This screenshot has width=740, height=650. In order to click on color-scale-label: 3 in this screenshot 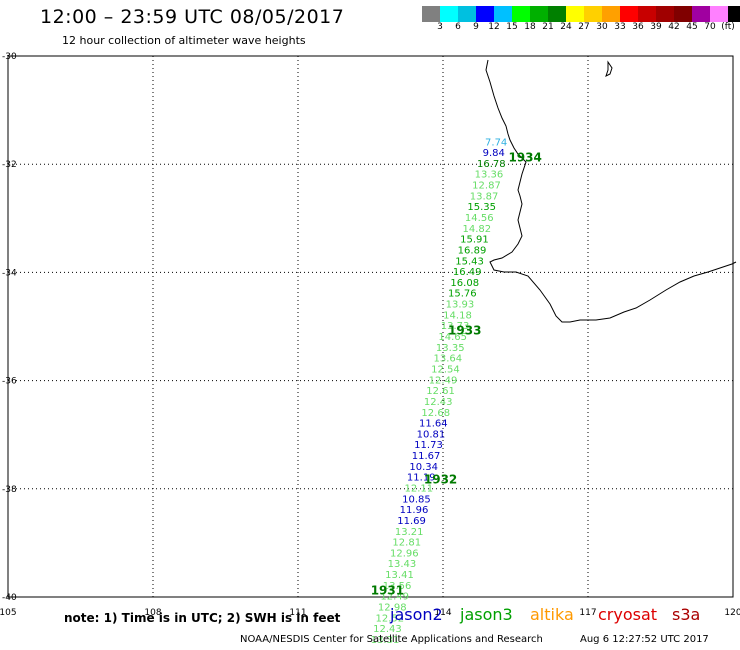, I will do `click(440, 27)`.